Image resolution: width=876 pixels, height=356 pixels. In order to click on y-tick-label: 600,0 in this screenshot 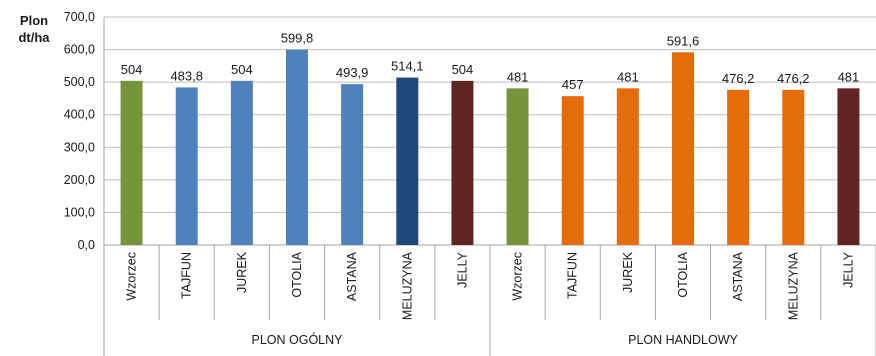, I will do `click(79, 50)`.